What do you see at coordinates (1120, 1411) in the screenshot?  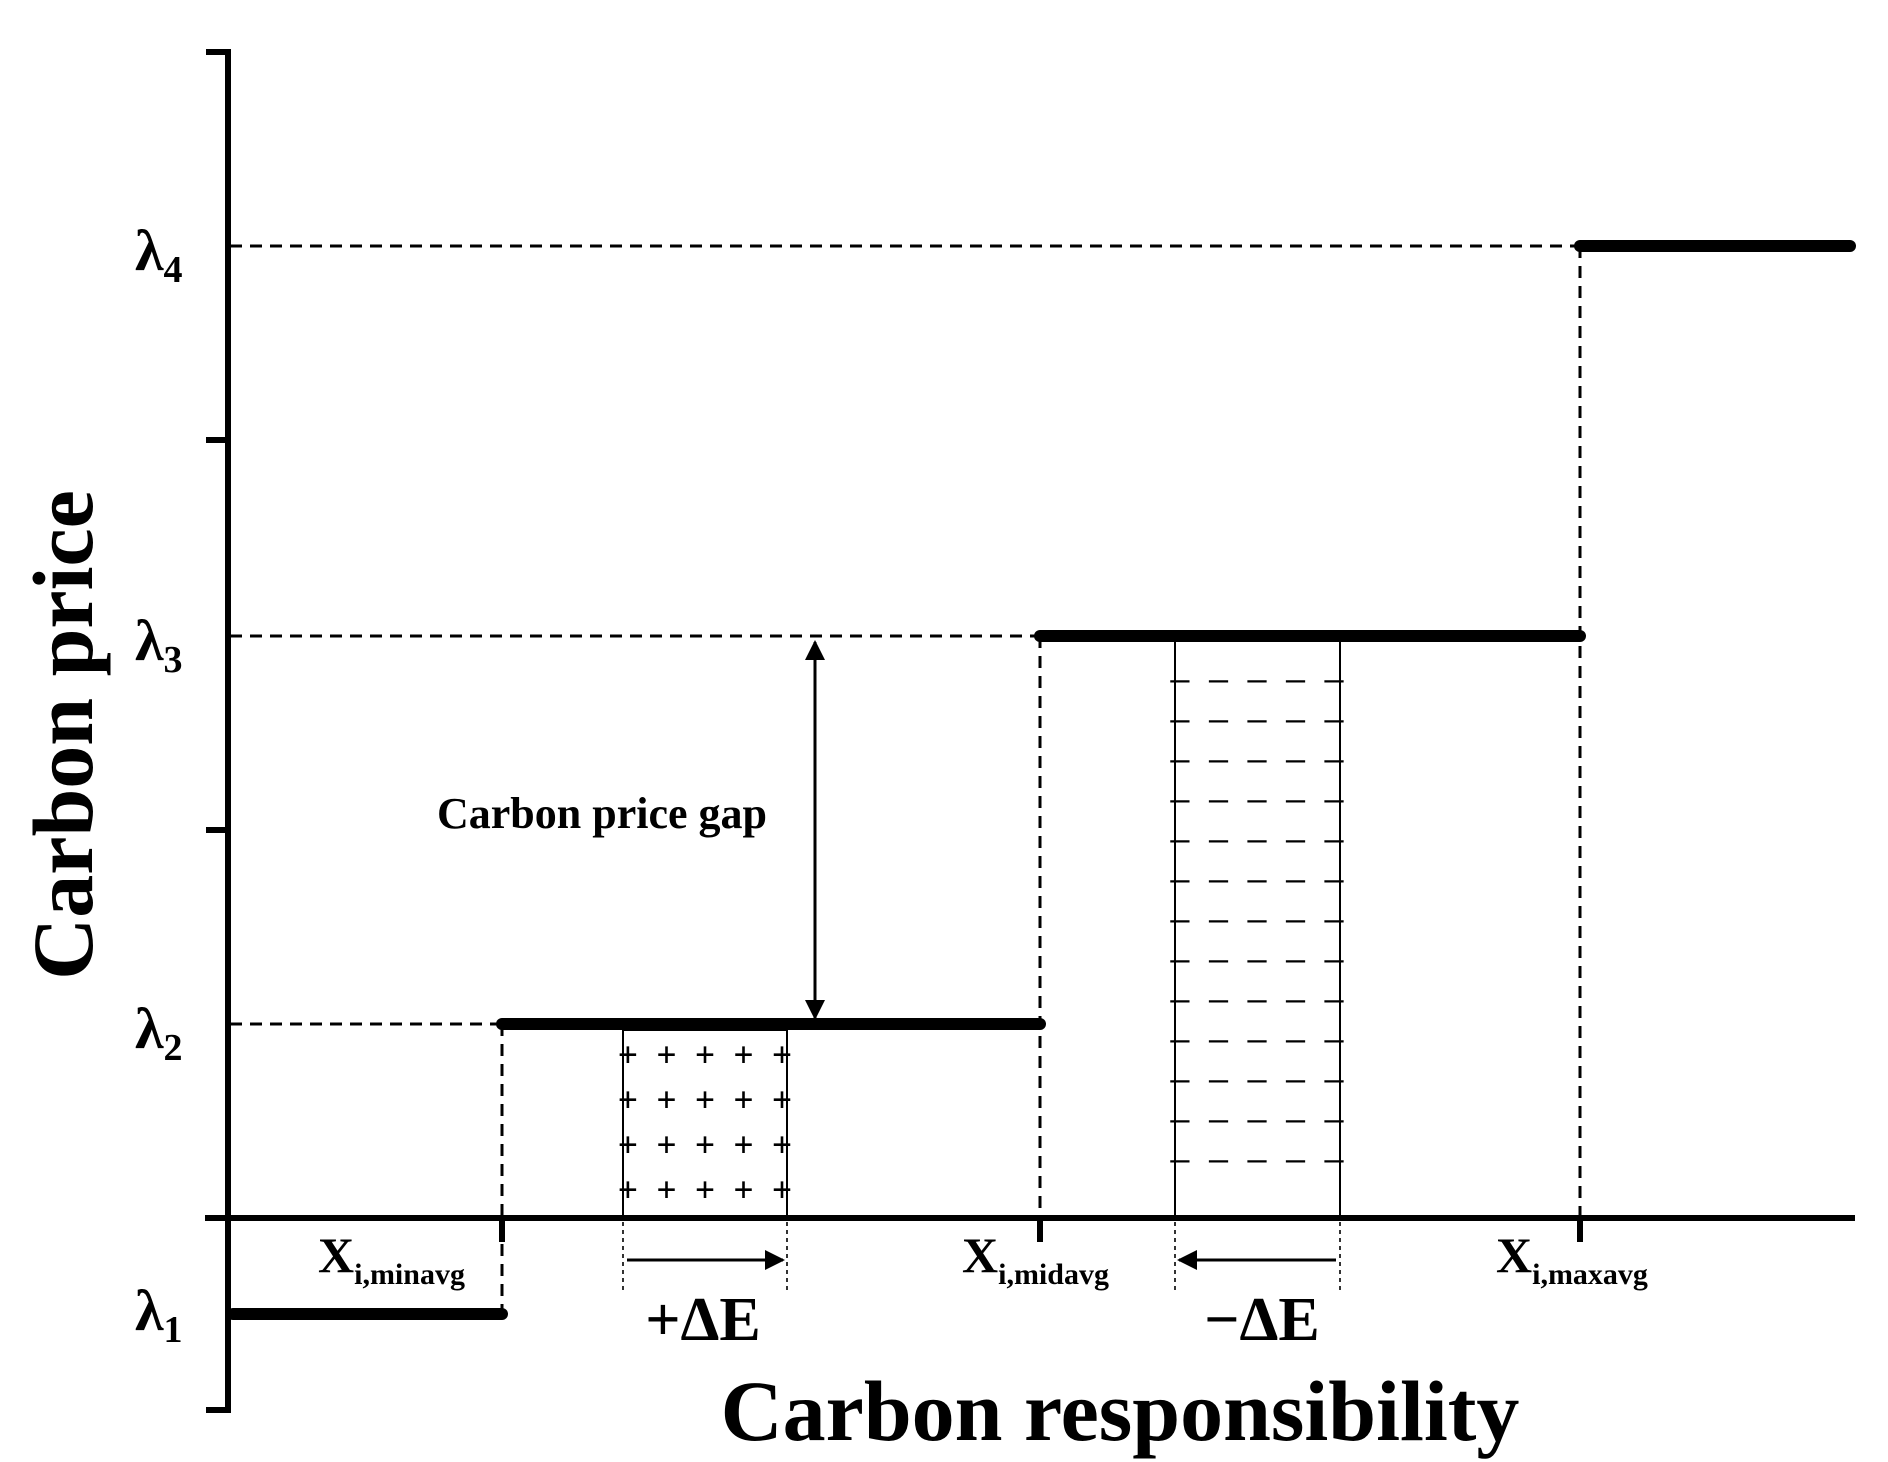 I see `x-axis-title: Carbon responsibility` at bounding box center [1120, 1411].